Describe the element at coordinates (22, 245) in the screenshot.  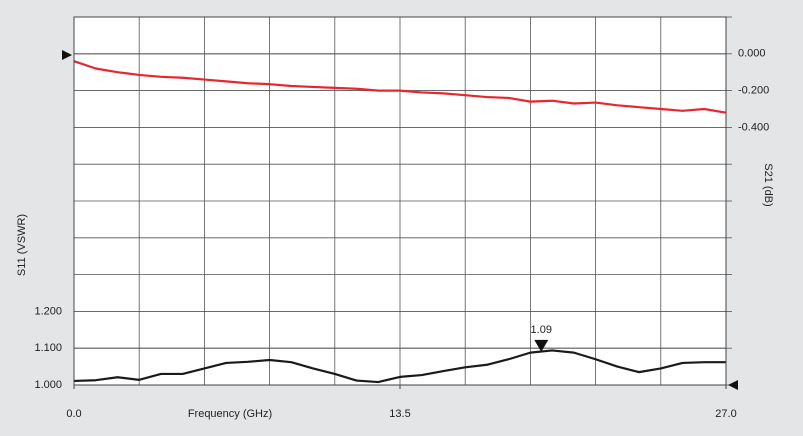
I see `y-axis-title: S11 (VSWR)` at that location.